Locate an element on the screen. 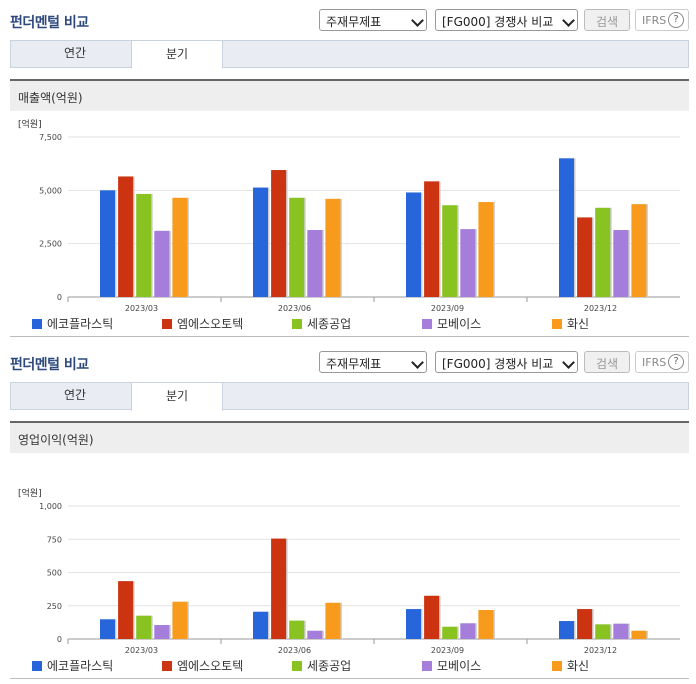 This screenshot has width=696, height=684. ifrs-label: IFRS is located at coordinates (654, 20).